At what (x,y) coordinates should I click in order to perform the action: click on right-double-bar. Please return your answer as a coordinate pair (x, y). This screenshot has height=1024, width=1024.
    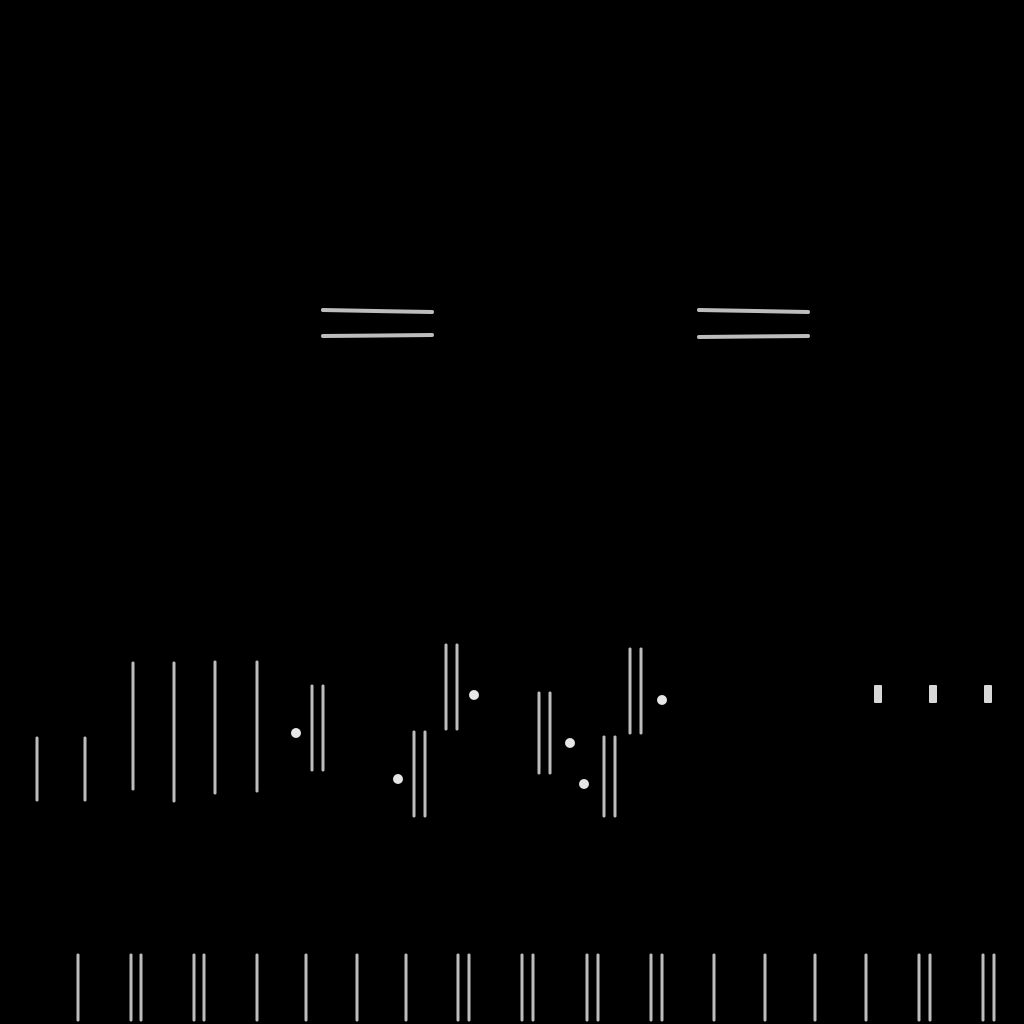
    Looking at the image, I should click on (753, 323).